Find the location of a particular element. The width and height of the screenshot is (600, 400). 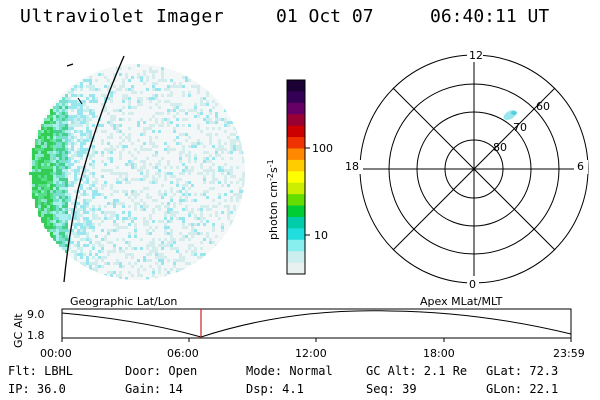

timeline-ytick-9: 9.0 is located at coordinates (36, 314).